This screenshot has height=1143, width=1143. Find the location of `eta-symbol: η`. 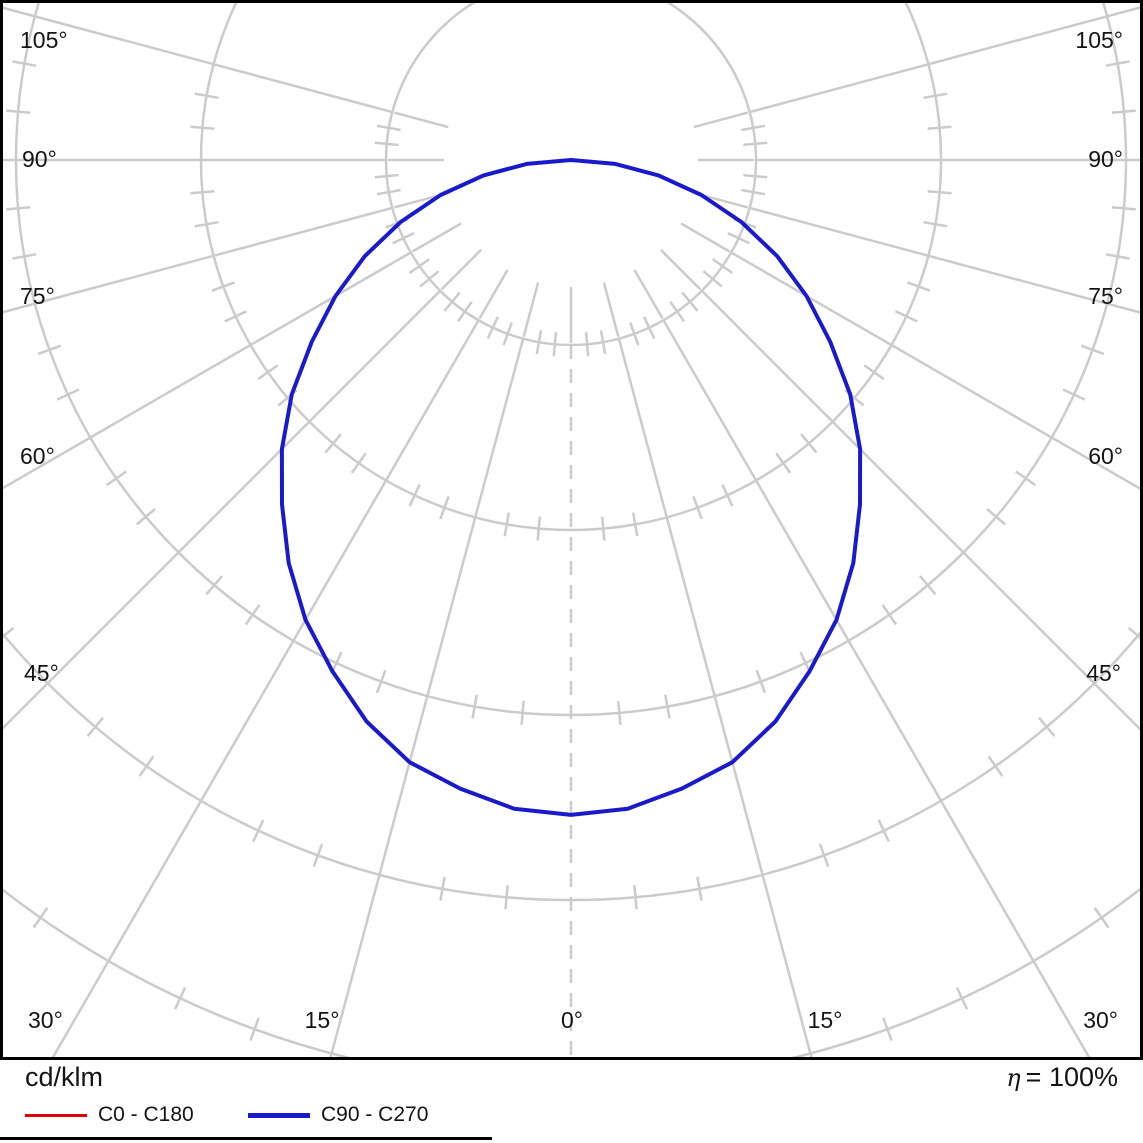

eta-symbol: η is located at coordinates (1013, 1078).